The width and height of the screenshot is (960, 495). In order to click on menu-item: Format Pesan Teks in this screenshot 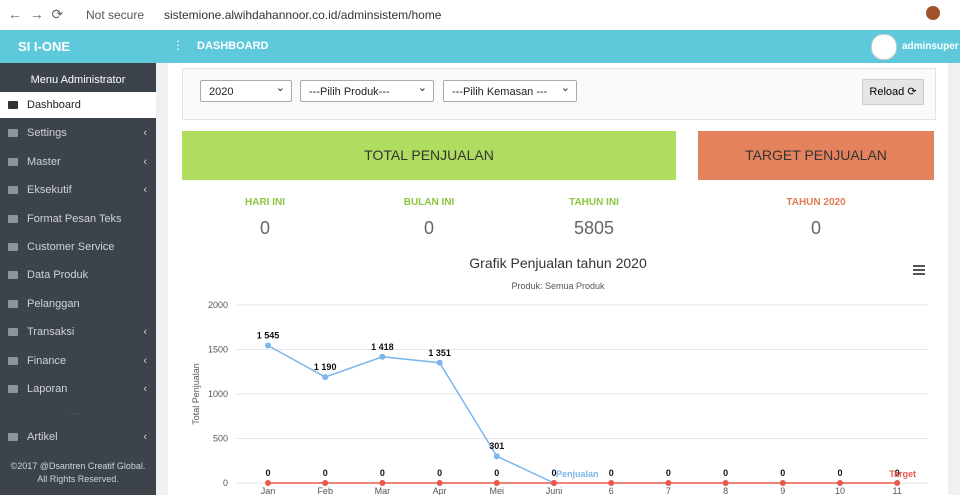, I will do `click(78, 219)`.